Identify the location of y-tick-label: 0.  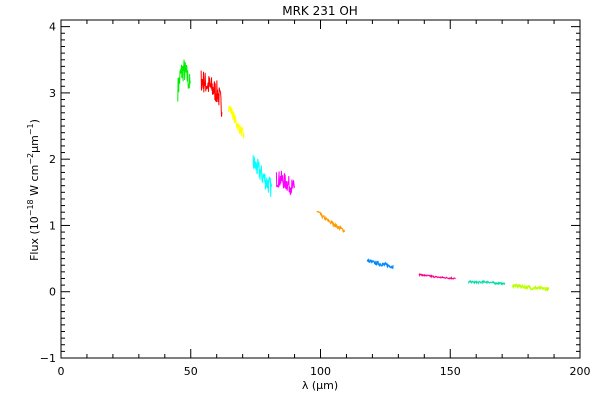
(52, 292).